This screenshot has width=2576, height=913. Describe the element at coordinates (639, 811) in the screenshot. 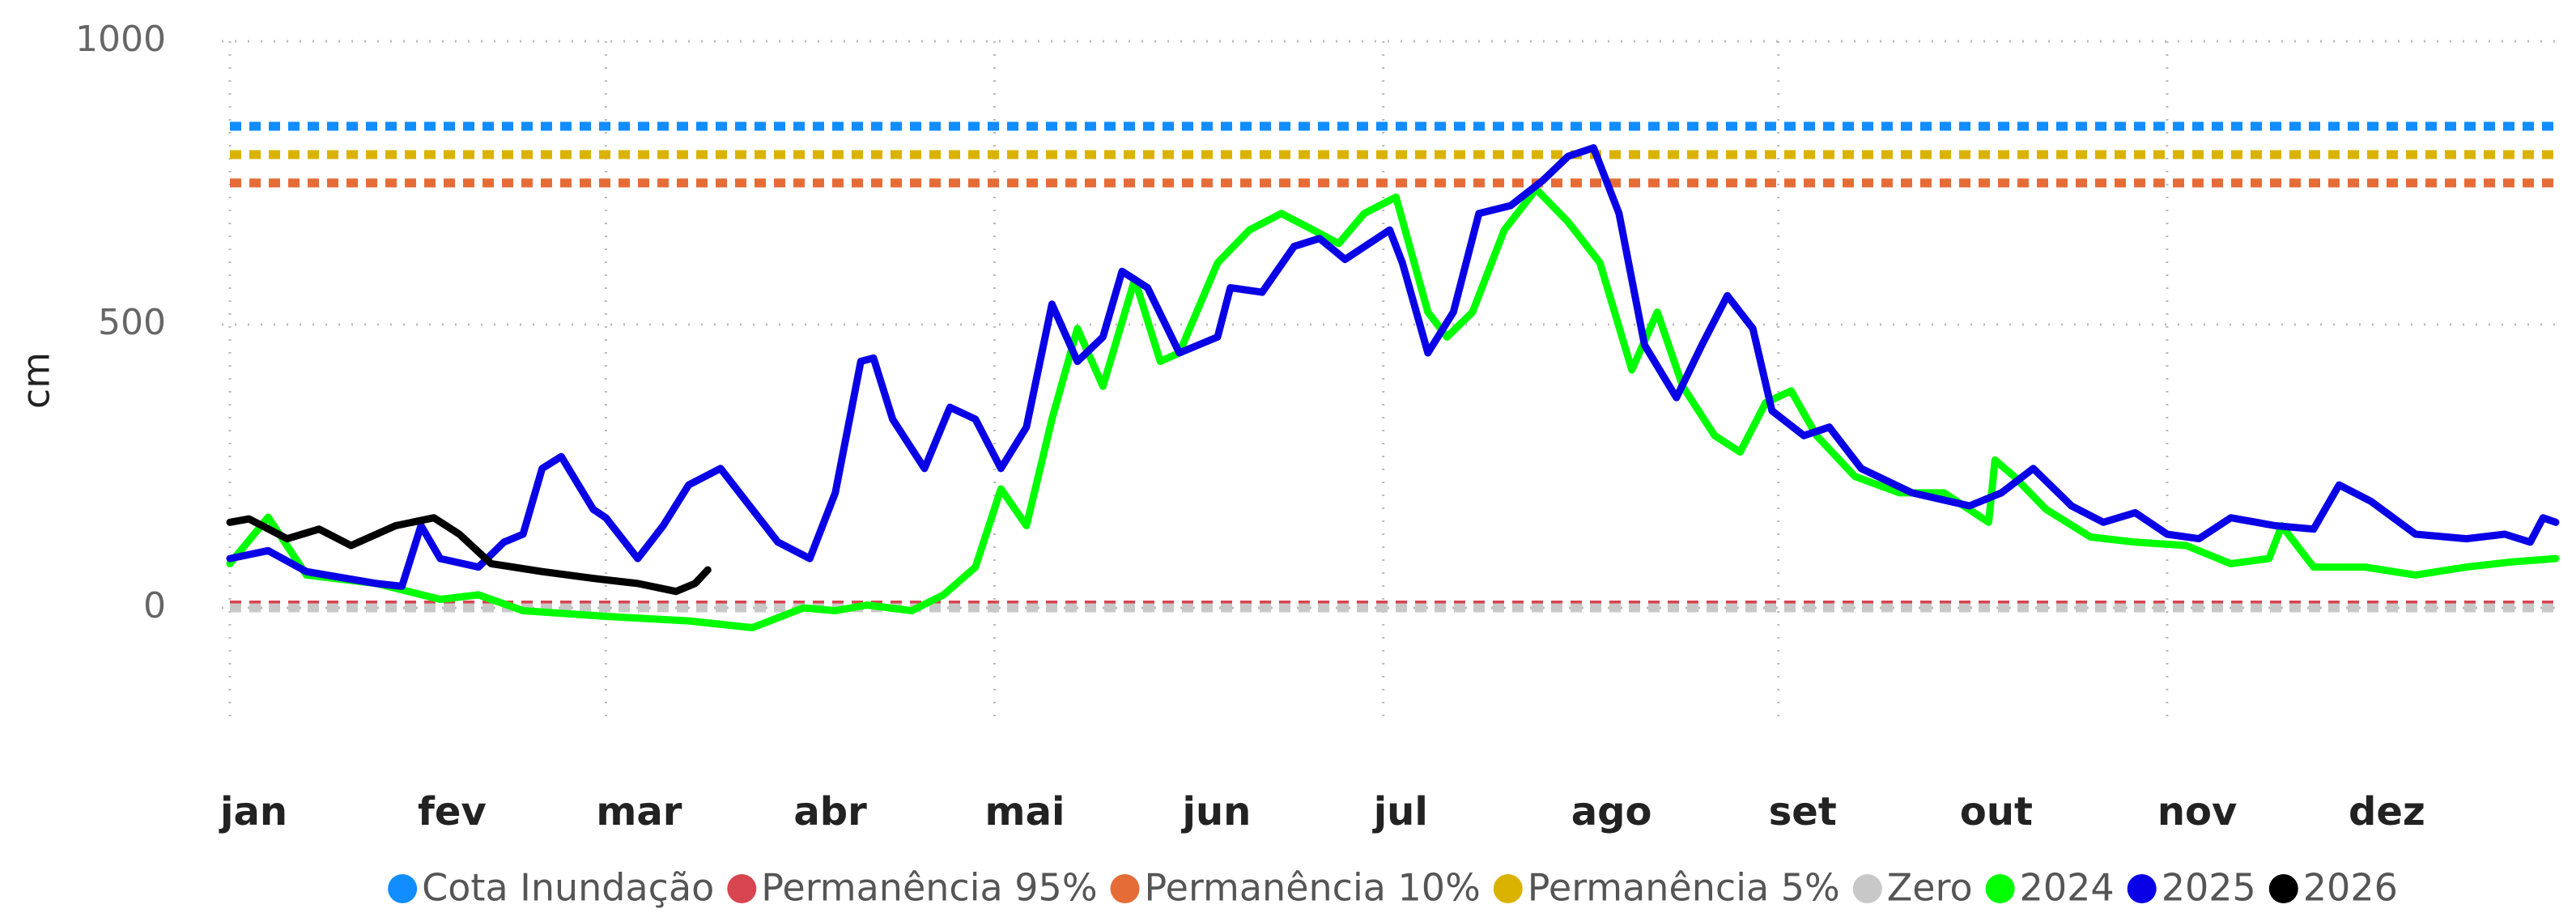

I see `x-tick-label: mar` at that location.